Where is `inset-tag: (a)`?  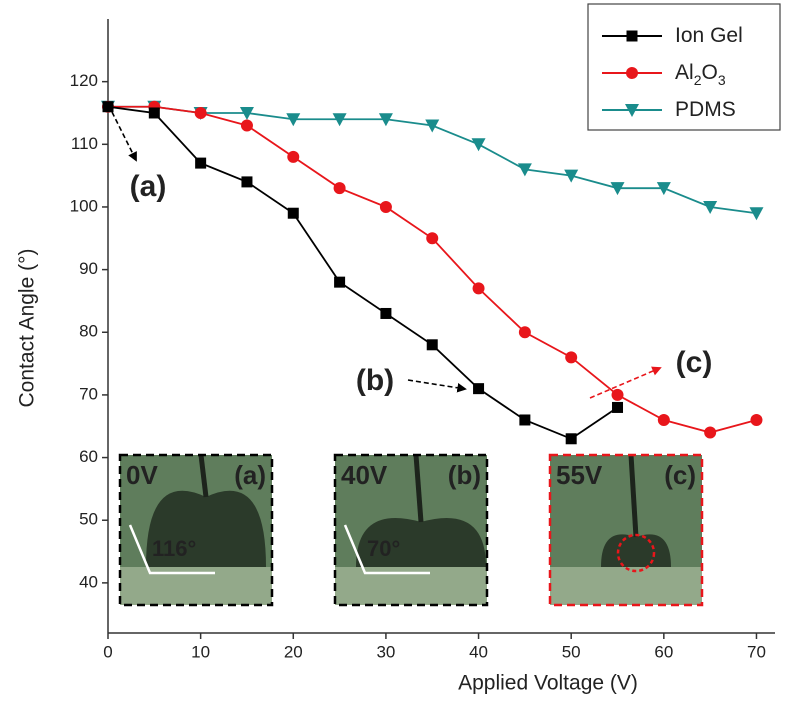 inset-tag: (a) is located at coordinates (250, 475).